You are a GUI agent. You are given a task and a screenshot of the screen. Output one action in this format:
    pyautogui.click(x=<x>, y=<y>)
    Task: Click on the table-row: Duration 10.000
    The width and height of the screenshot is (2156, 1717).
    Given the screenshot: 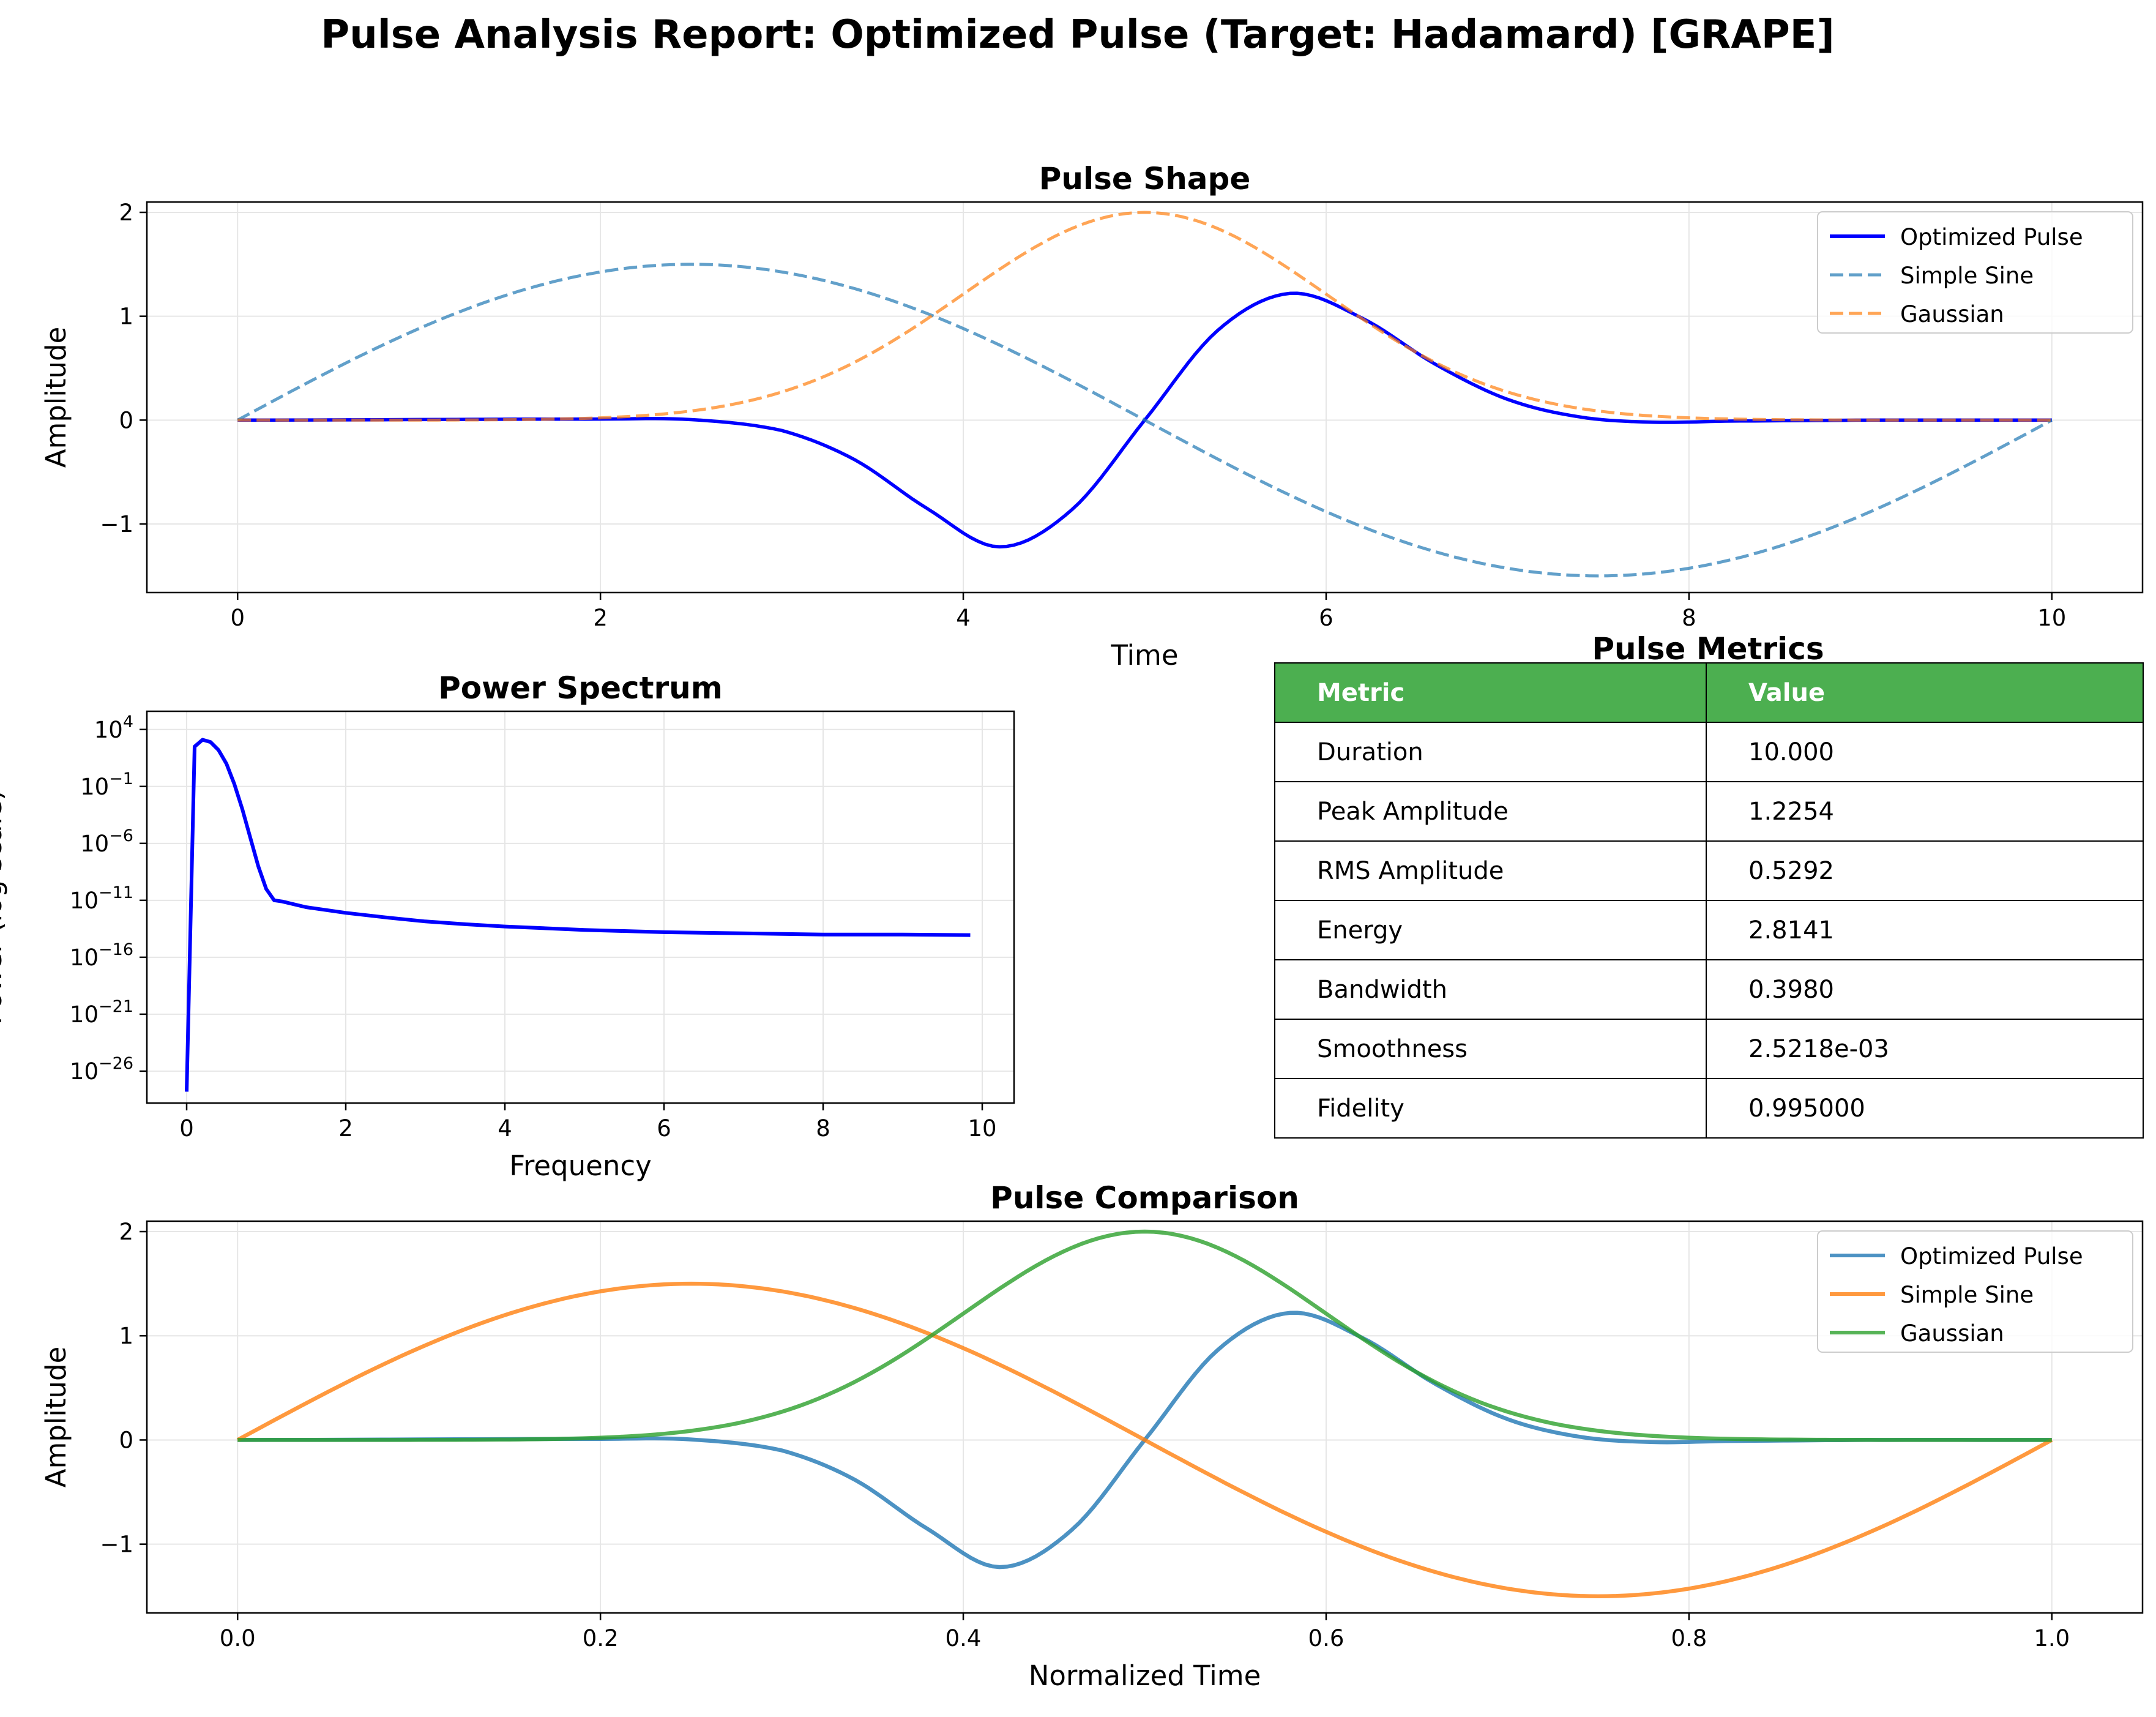 What is the action you would take?
    pyautogui.click(x=1709, y=752)
    